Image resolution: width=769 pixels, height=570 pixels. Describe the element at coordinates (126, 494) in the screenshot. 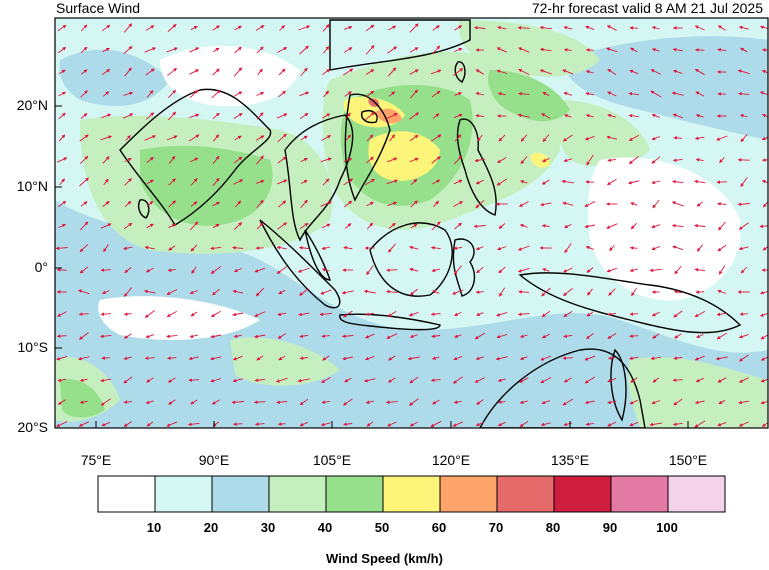

I see `colorbar-swatch` at that location.